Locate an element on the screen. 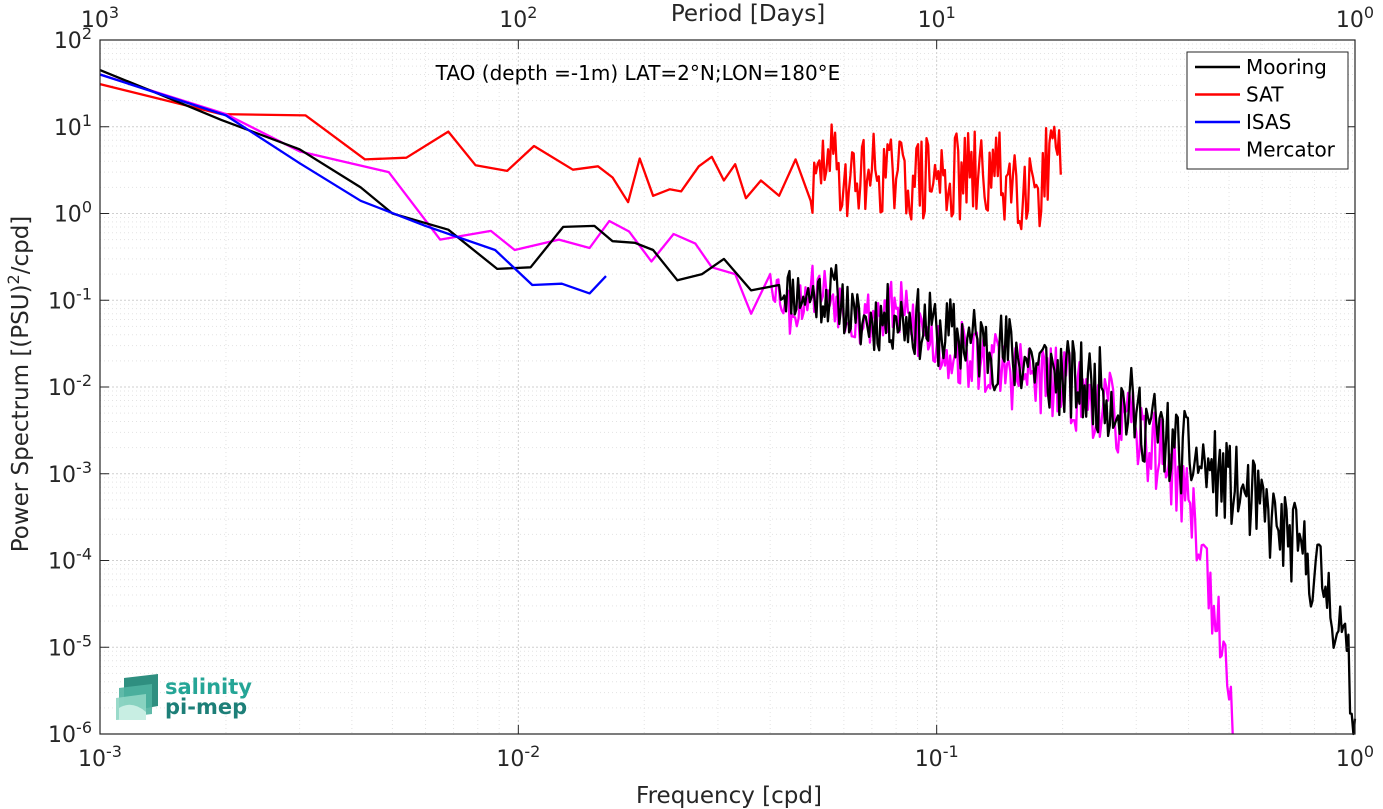 The image size is (1383, 809). x-tick-label: 10⁻¹ is located at coordinates (937, 757).